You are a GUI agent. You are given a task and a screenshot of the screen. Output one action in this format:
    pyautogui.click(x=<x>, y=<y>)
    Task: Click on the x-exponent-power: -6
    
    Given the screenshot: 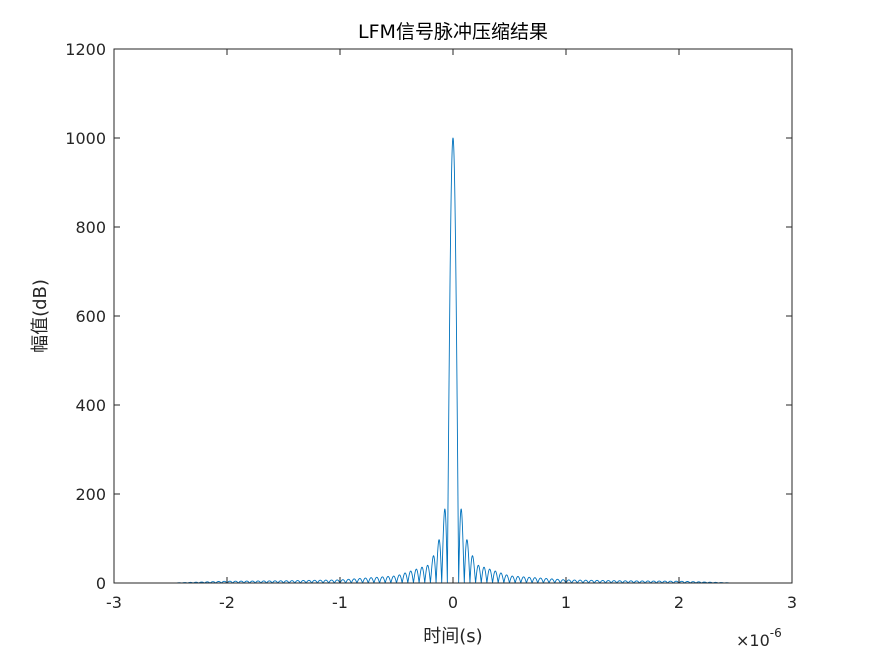 What is the action you would take?
    pyautogui.click(x=776, y=633)
    